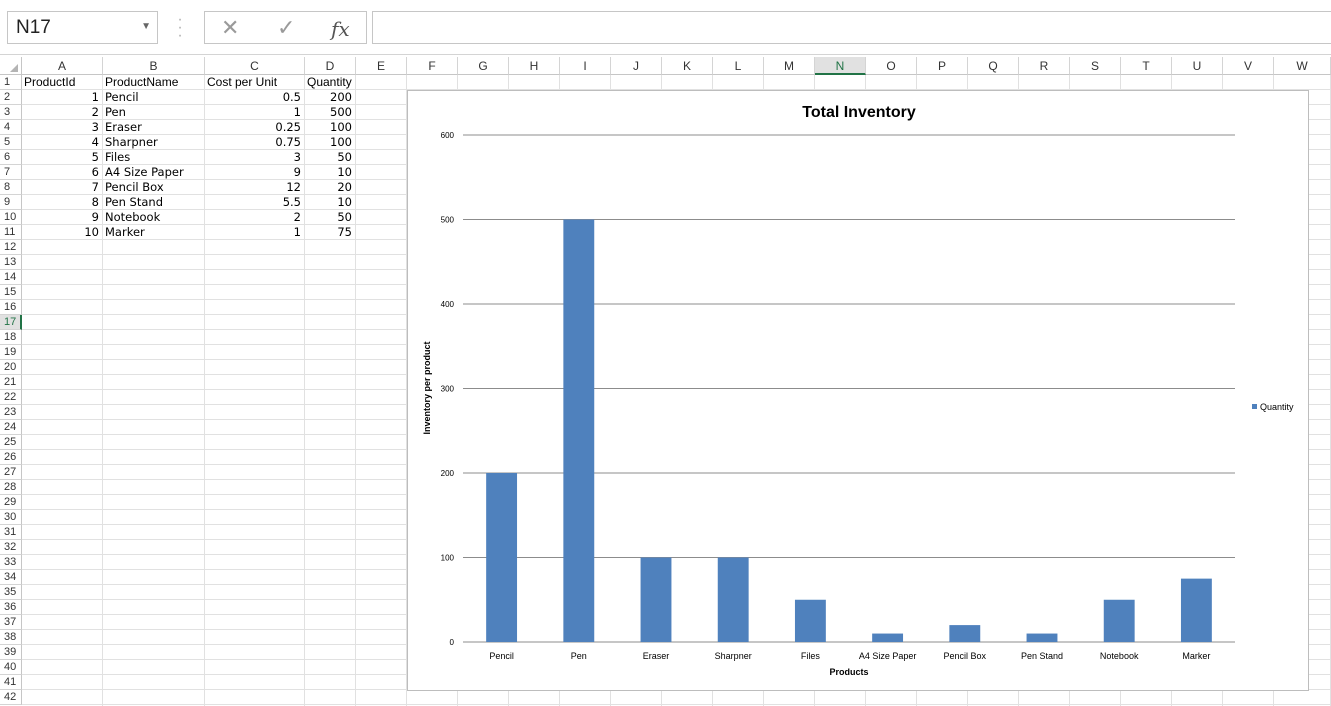  Describe the element at coordinates (11, 232) in the screenshot. I see `row-header-11: 11` at that location.